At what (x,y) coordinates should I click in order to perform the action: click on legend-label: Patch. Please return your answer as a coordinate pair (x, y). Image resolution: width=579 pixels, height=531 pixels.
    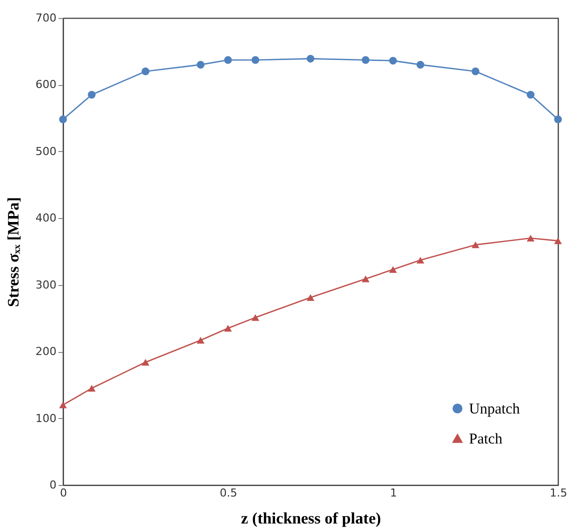
    Looking at the image, I should click on (486, 440).